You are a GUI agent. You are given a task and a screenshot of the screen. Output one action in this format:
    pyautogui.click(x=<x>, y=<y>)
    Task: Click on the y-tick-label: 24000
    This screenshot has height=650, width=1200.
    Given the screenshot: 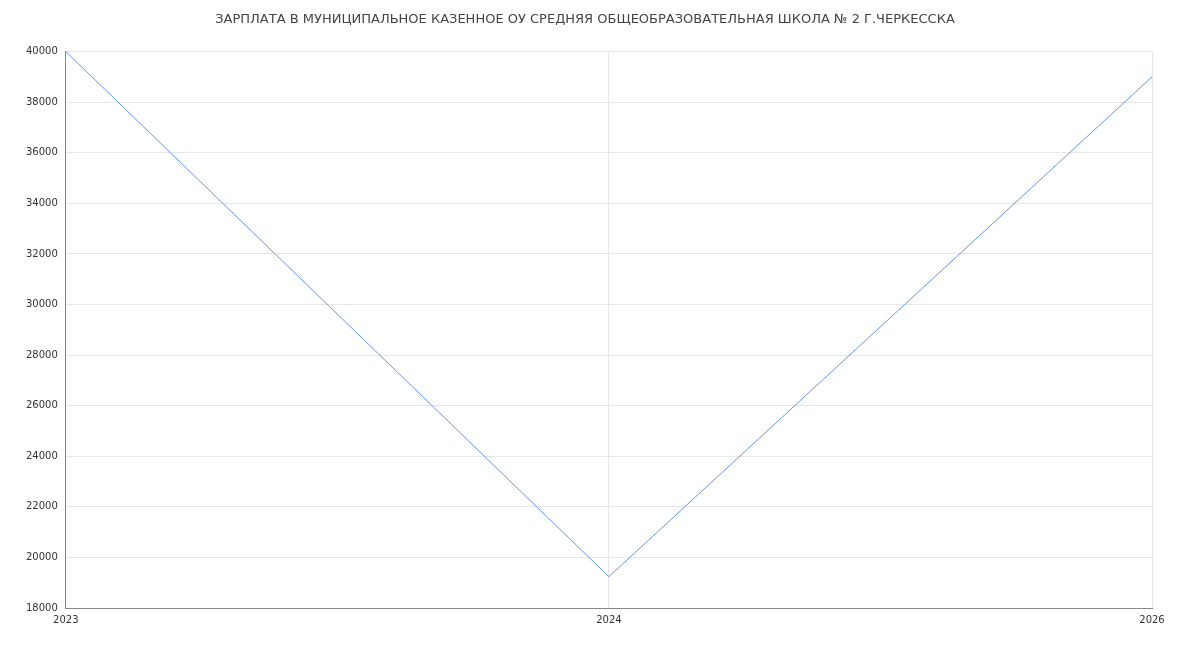 What is the action you would take?
    pyautogui.click(x=42, y=455)
    